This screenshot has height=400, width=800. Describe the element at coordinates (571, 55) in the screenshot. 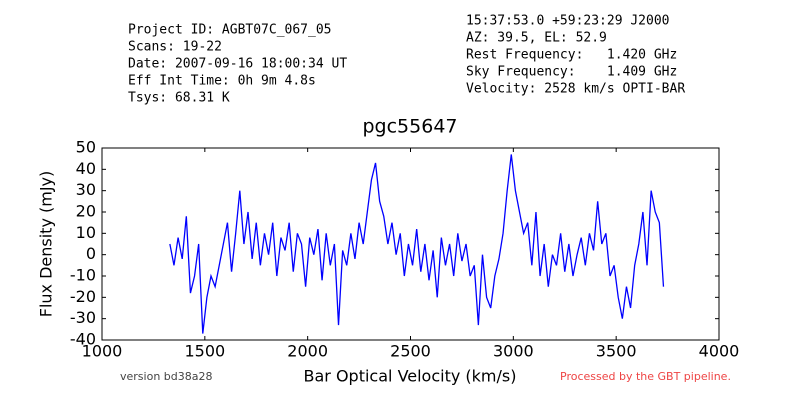

I see `header-line: Rest Frequency: 1.420 GHz` at that location.